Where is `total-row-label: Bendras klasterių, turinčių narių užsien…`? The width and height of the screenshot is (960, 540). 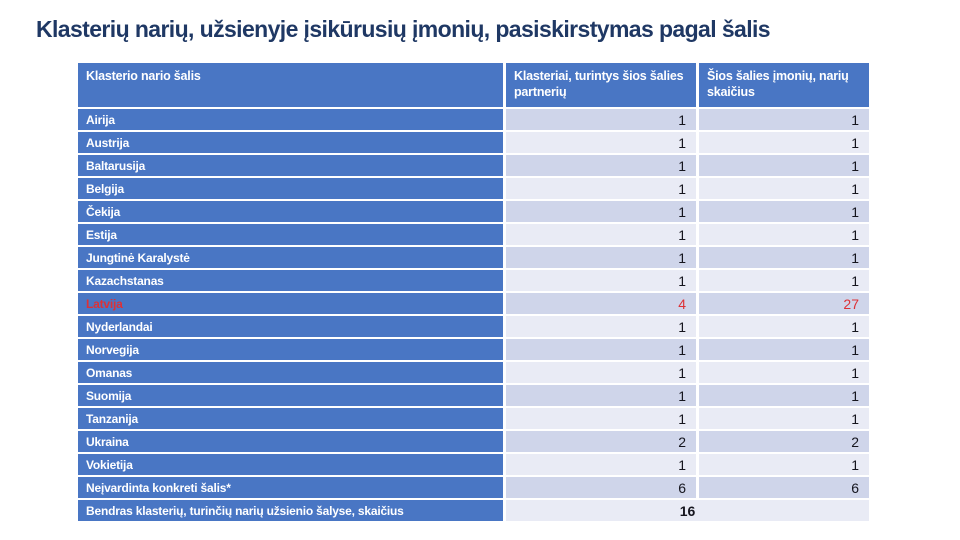
total-row-label: Bendras klasterių, turinčių narių užsien… is located at coordinates (290, 510).